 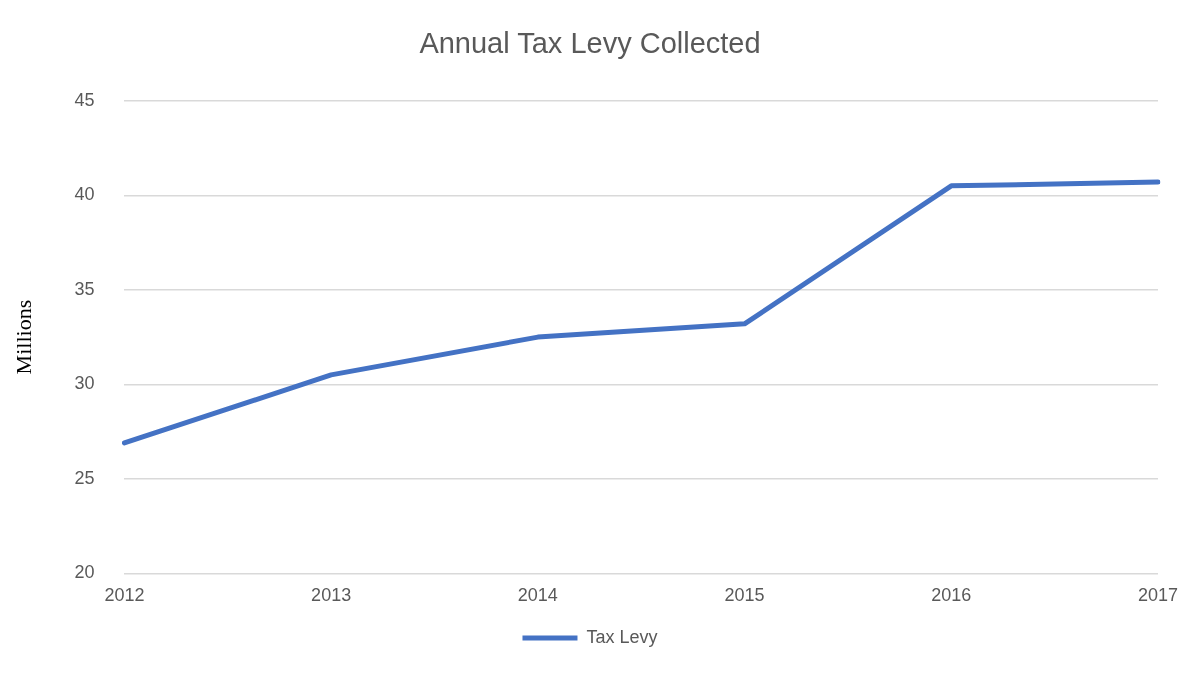 I want to click on x-tick-label: 2017, so click(x=1157, y=595).